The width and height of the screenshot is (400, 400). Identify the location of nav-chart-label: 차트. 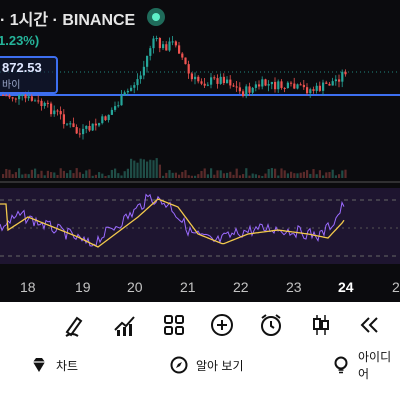
(67, 365).